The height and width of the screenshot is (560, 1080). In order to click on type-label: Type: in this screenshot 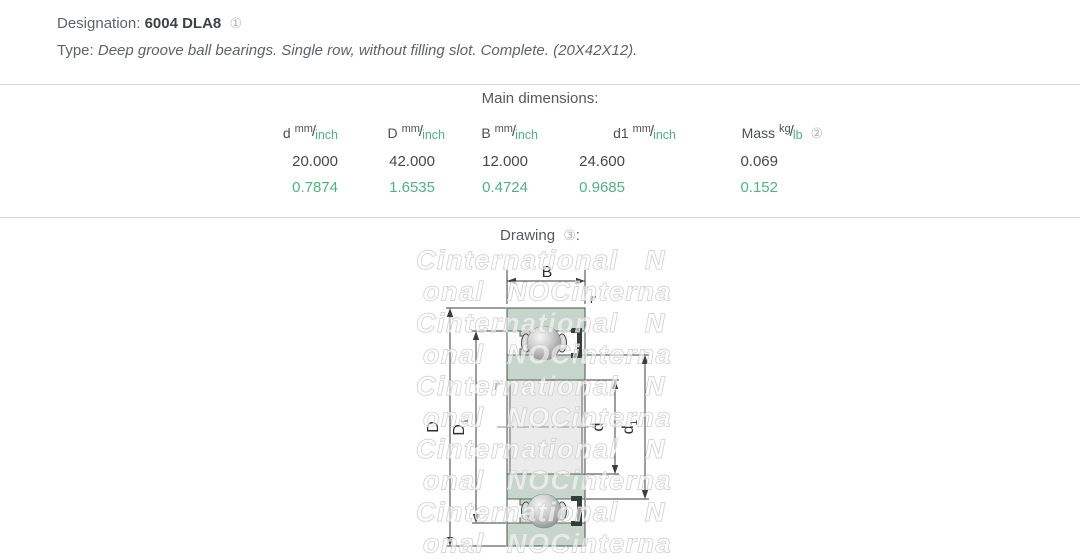, I will do `click(75, 50)`.